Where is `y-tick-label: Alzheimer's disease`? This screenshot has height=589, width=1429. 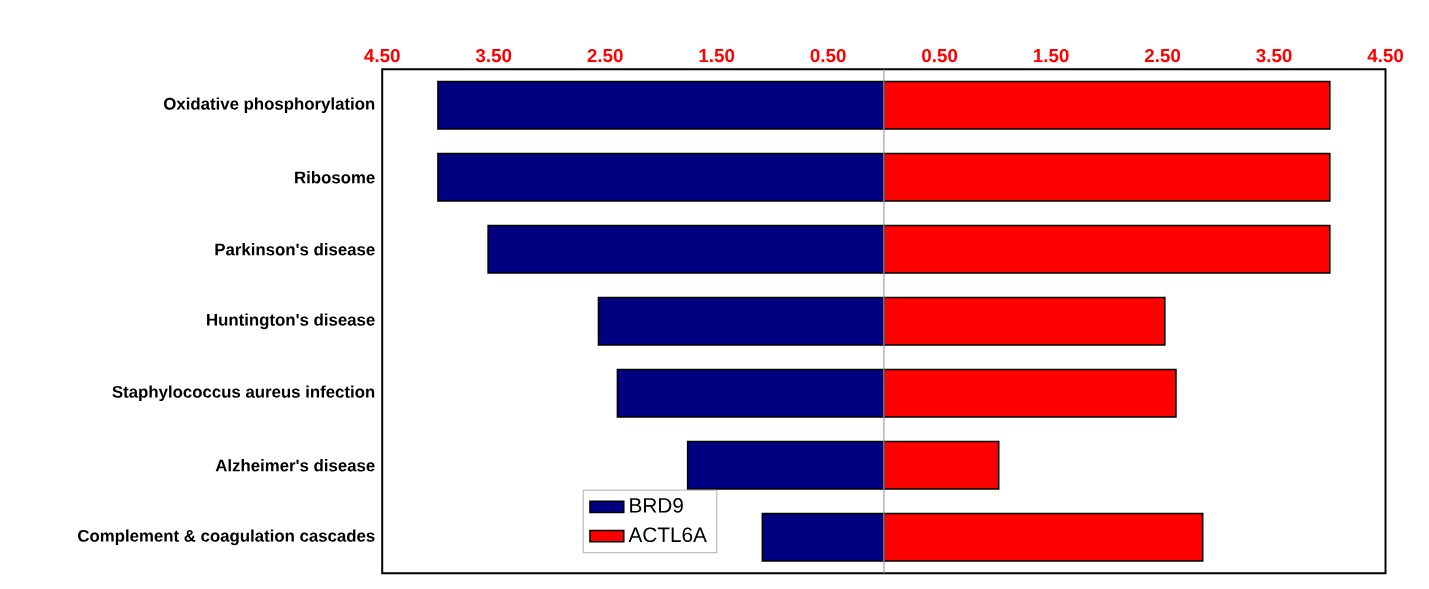 y-tick-label: Alzheimer's disease is located at coordinates (295, 465).